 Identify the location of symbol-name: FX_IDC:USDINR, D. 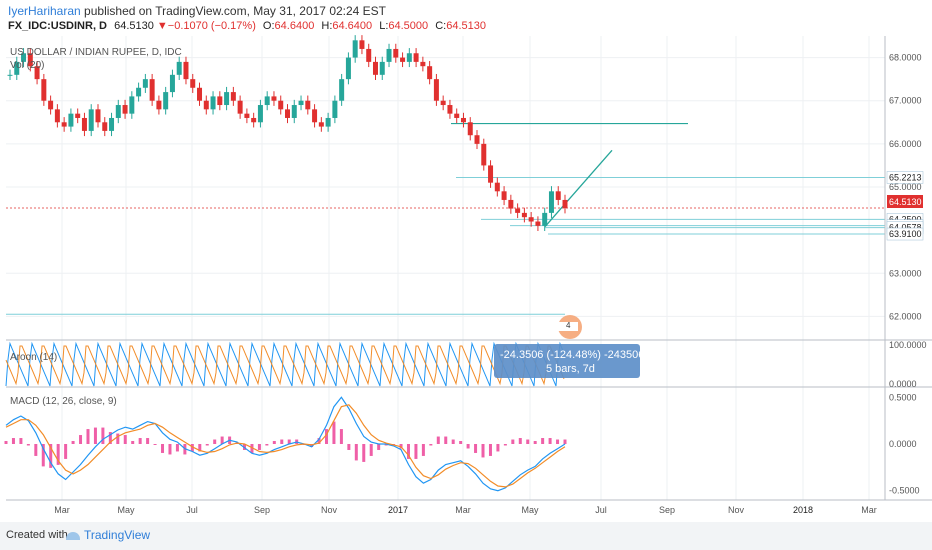
(58, 26).